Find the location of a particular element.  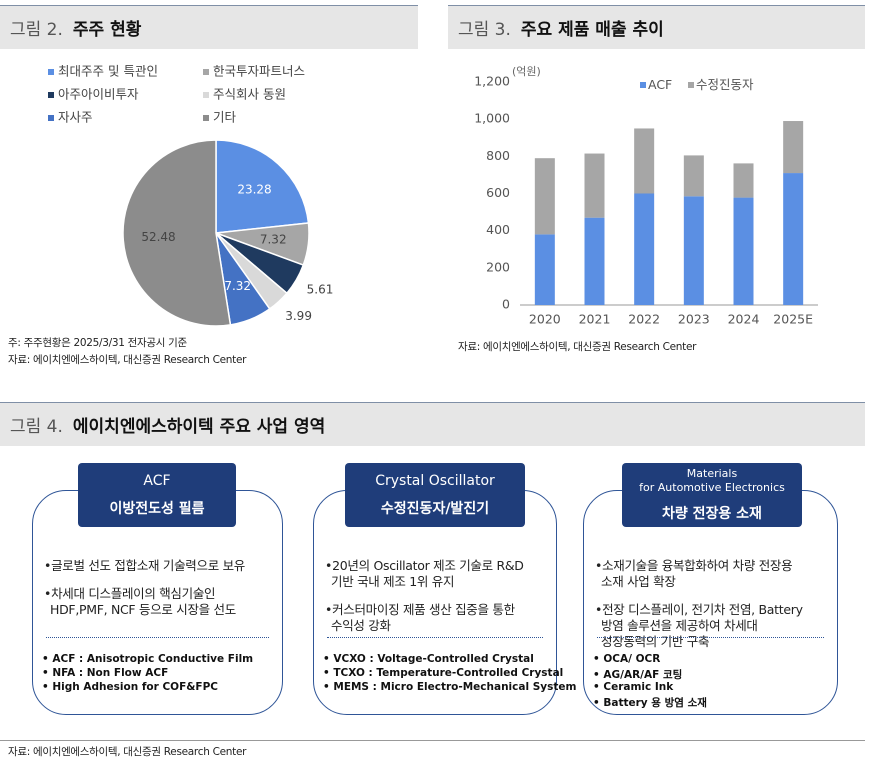

figure-title: 주요 제품 매출 추이 is located at coordinates (592, 30).